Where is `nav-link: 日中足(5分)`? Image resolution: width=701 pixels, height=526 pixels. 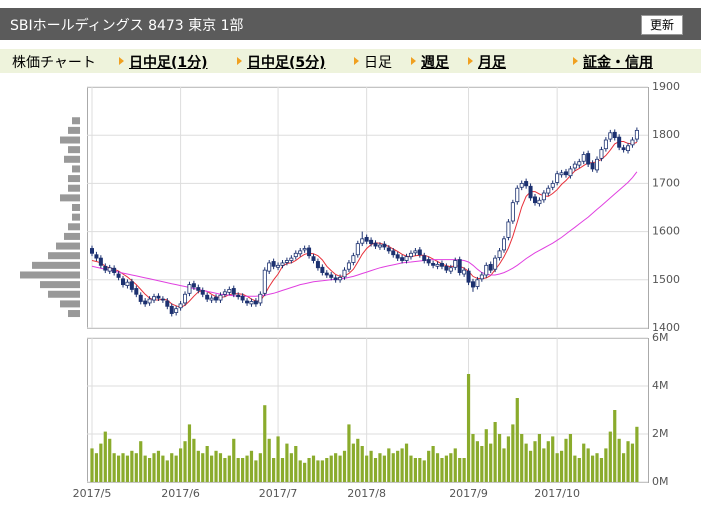
nav-link: 日中足(5分) is located at coordinates (286, 63).